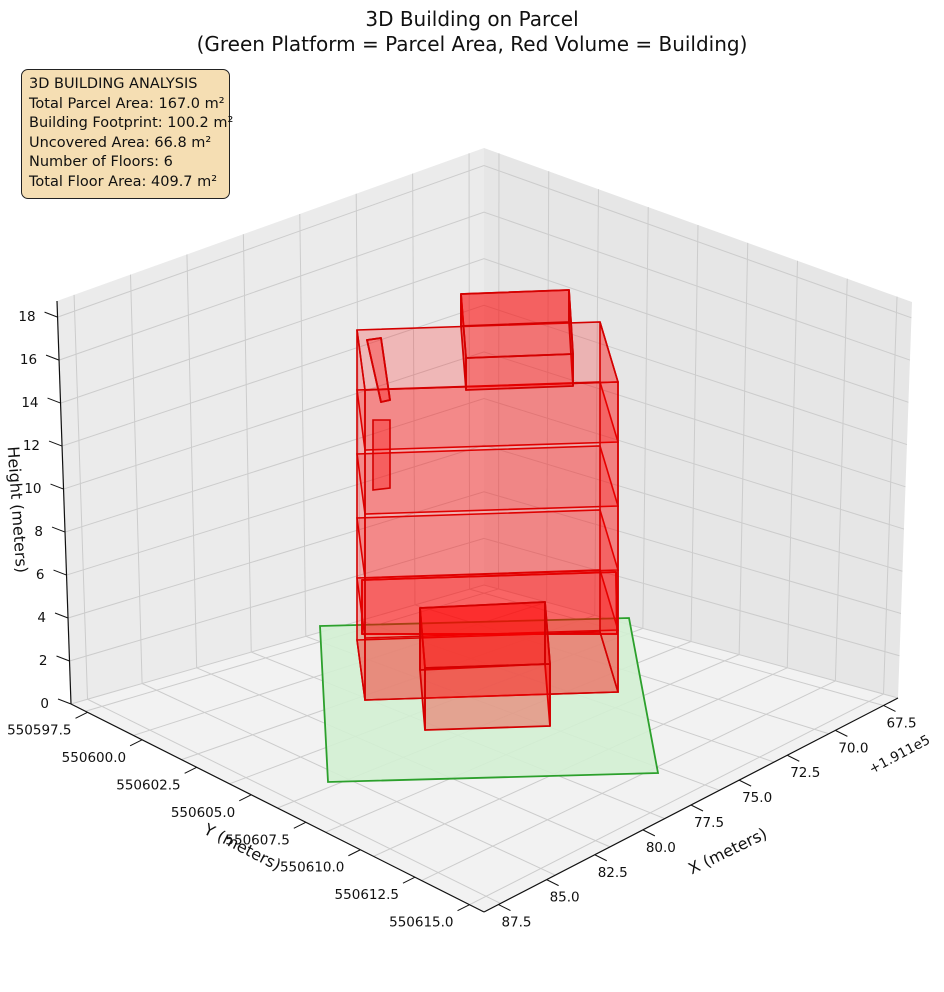 The width and height of the screenshot is (944, 992). Describe the element at coordinates (472, 19) in the screenshot. I see `chart-title-line1: 3D Building on Parcel` at that location.